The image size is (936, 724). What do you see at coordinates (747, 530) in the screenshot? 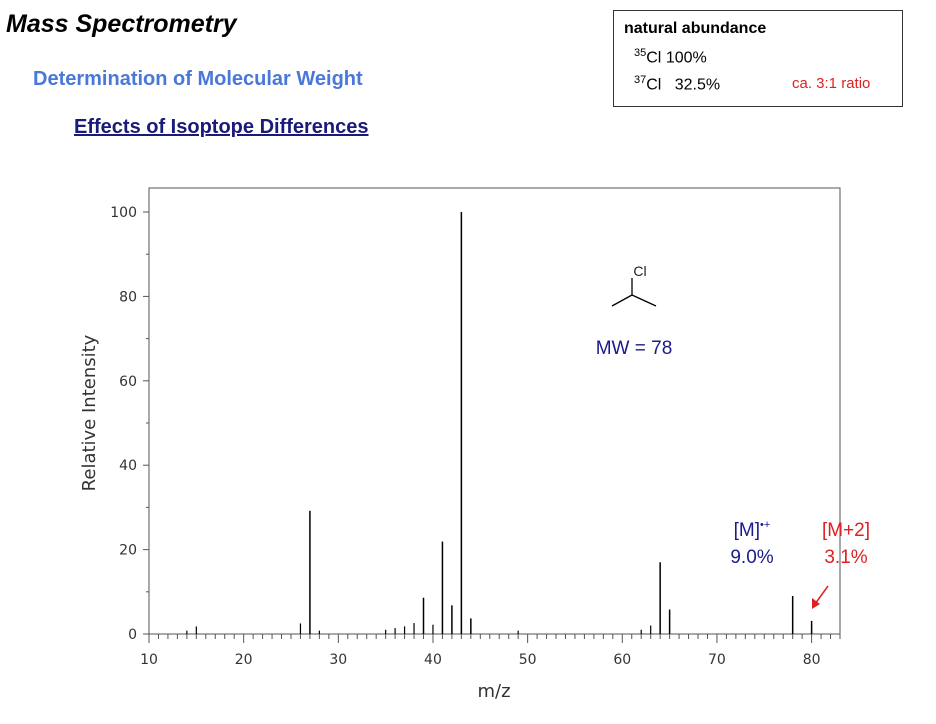
I see `m-label: [M]` at bounding box center [747, 530].